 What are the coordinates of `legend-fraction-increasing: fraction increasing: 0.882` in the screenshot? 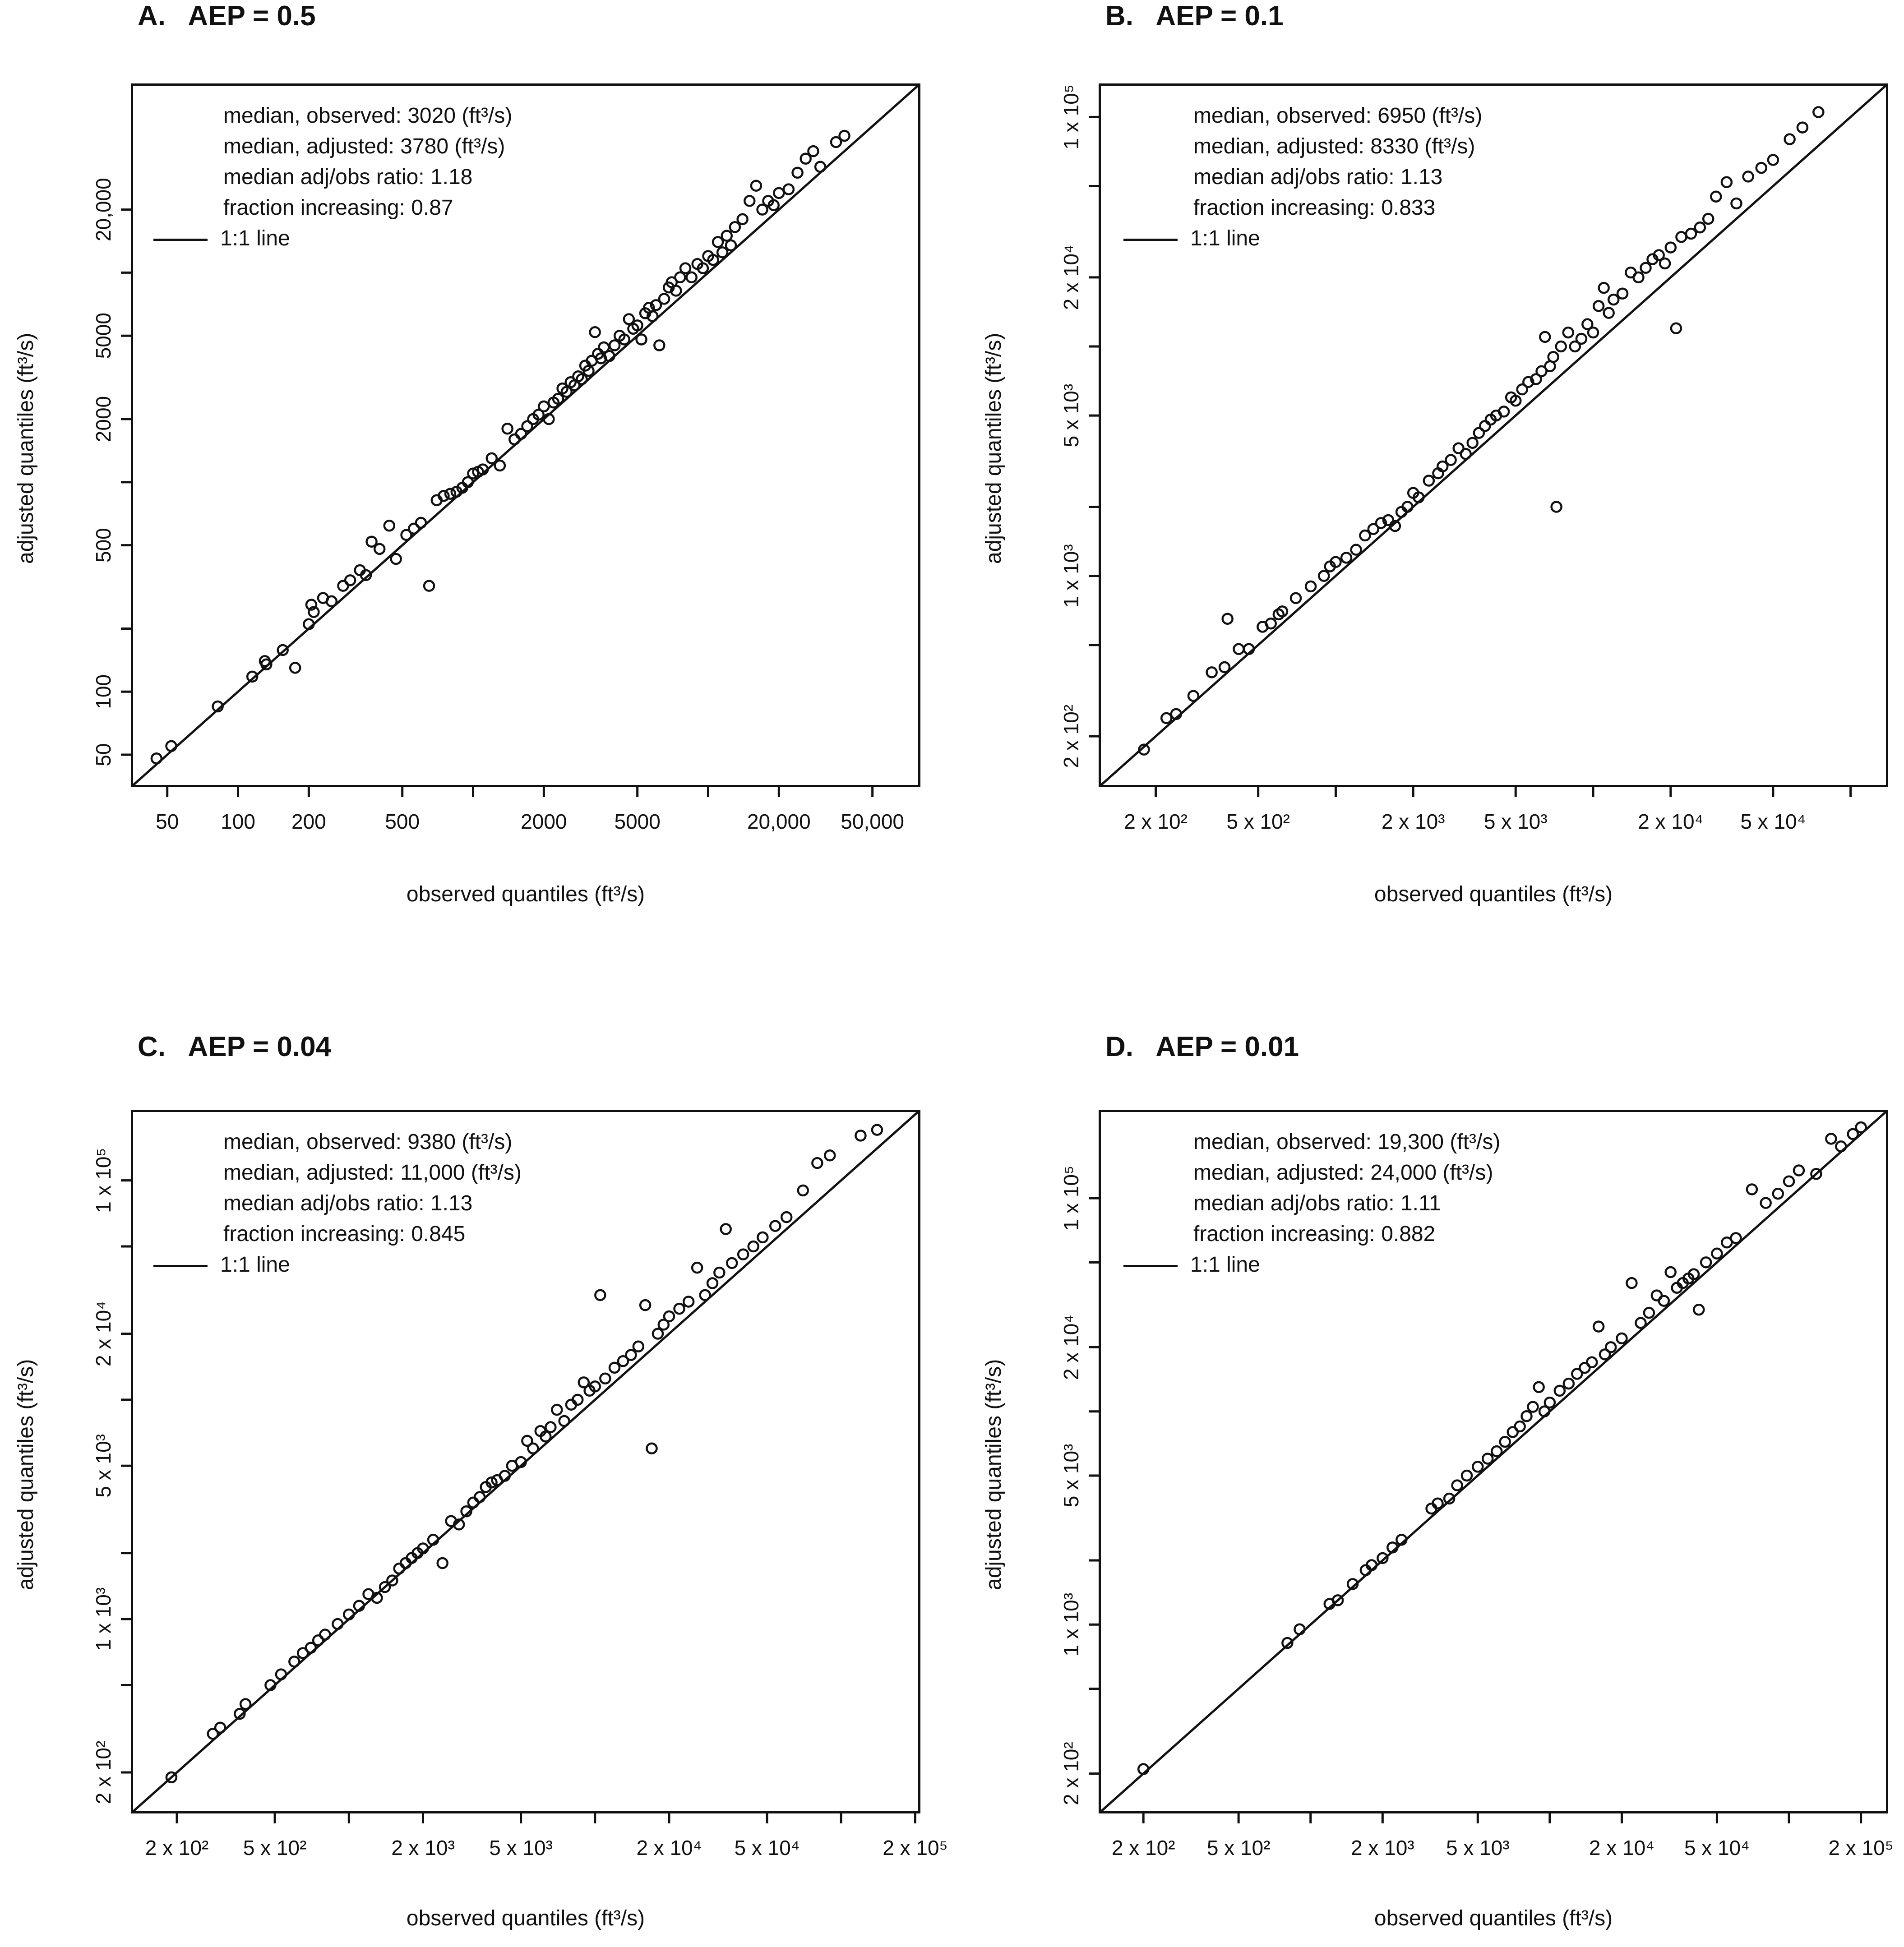 It's located at (1315, 1234).